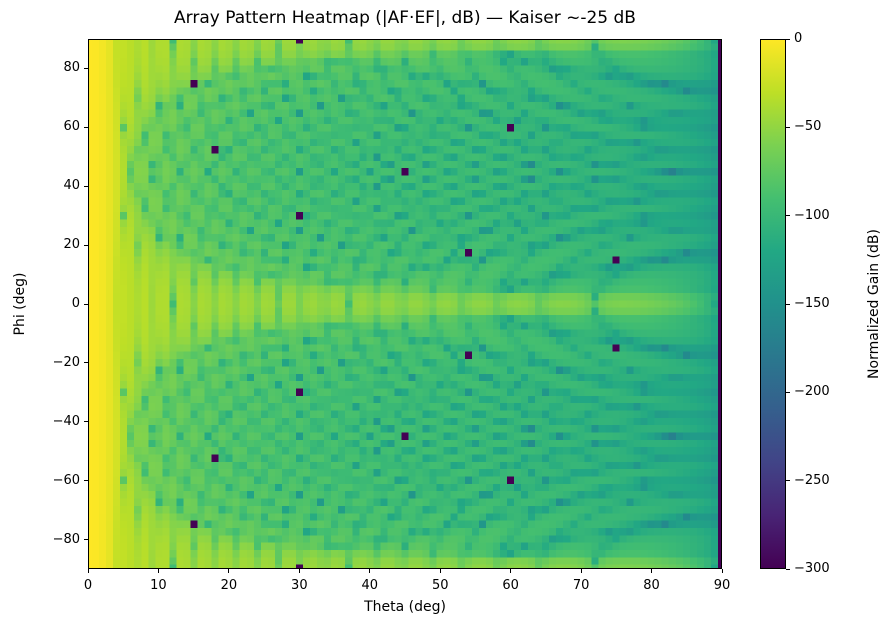  I want to click on colorbar, so click(773, 304).